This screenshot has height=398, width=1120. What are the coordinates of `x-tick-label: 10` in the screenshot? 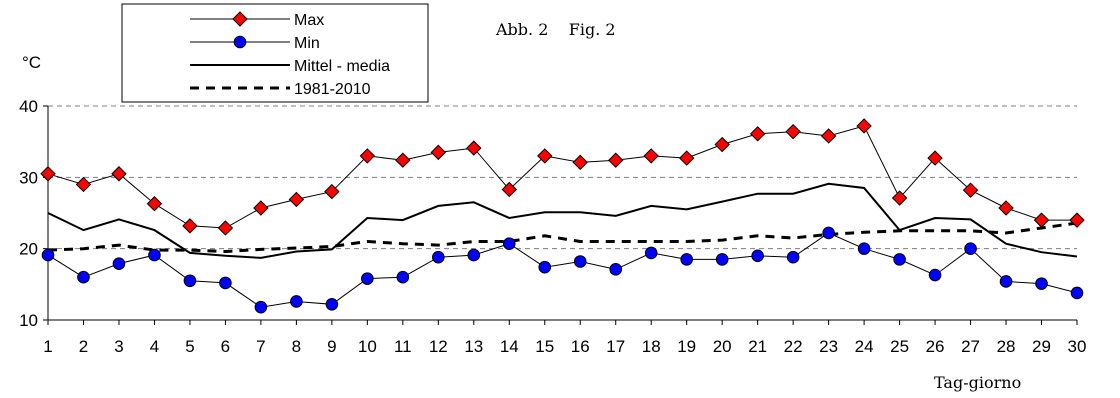 It's located at (367, 346).